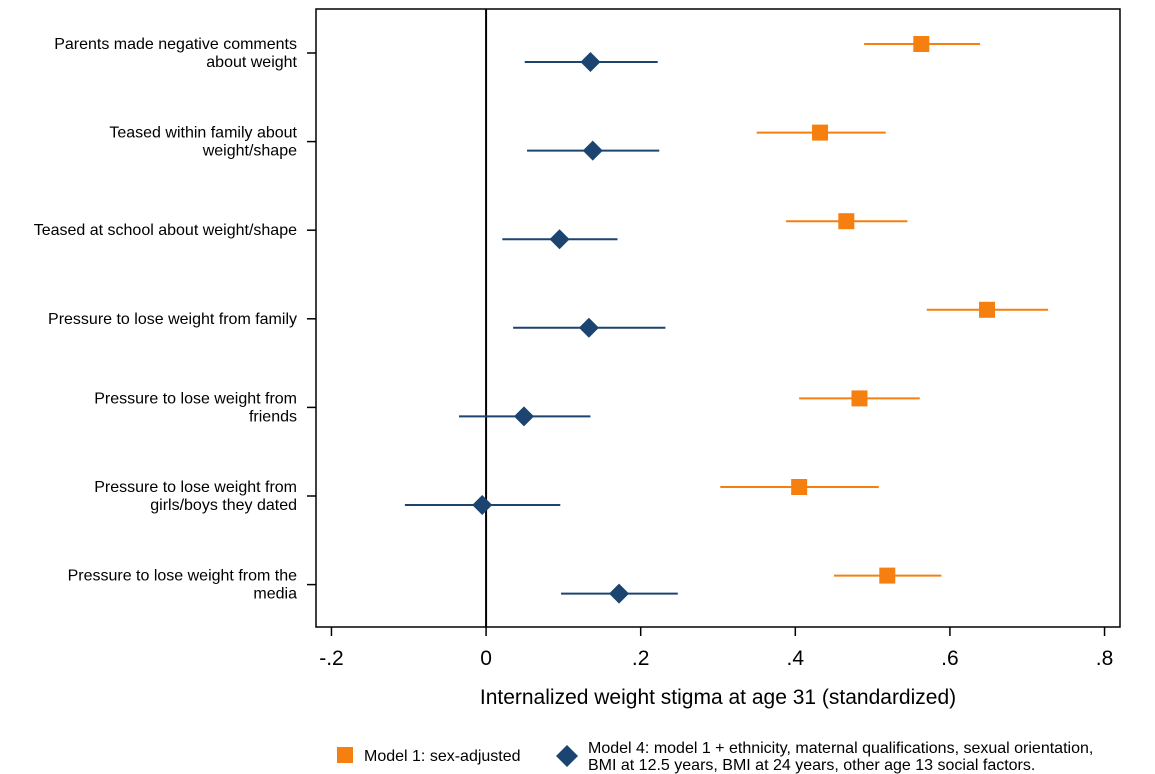 This screenshot has height=774, width=1155. I want to click on category-label: Pressure to lose weight from the, so click(183, 576).